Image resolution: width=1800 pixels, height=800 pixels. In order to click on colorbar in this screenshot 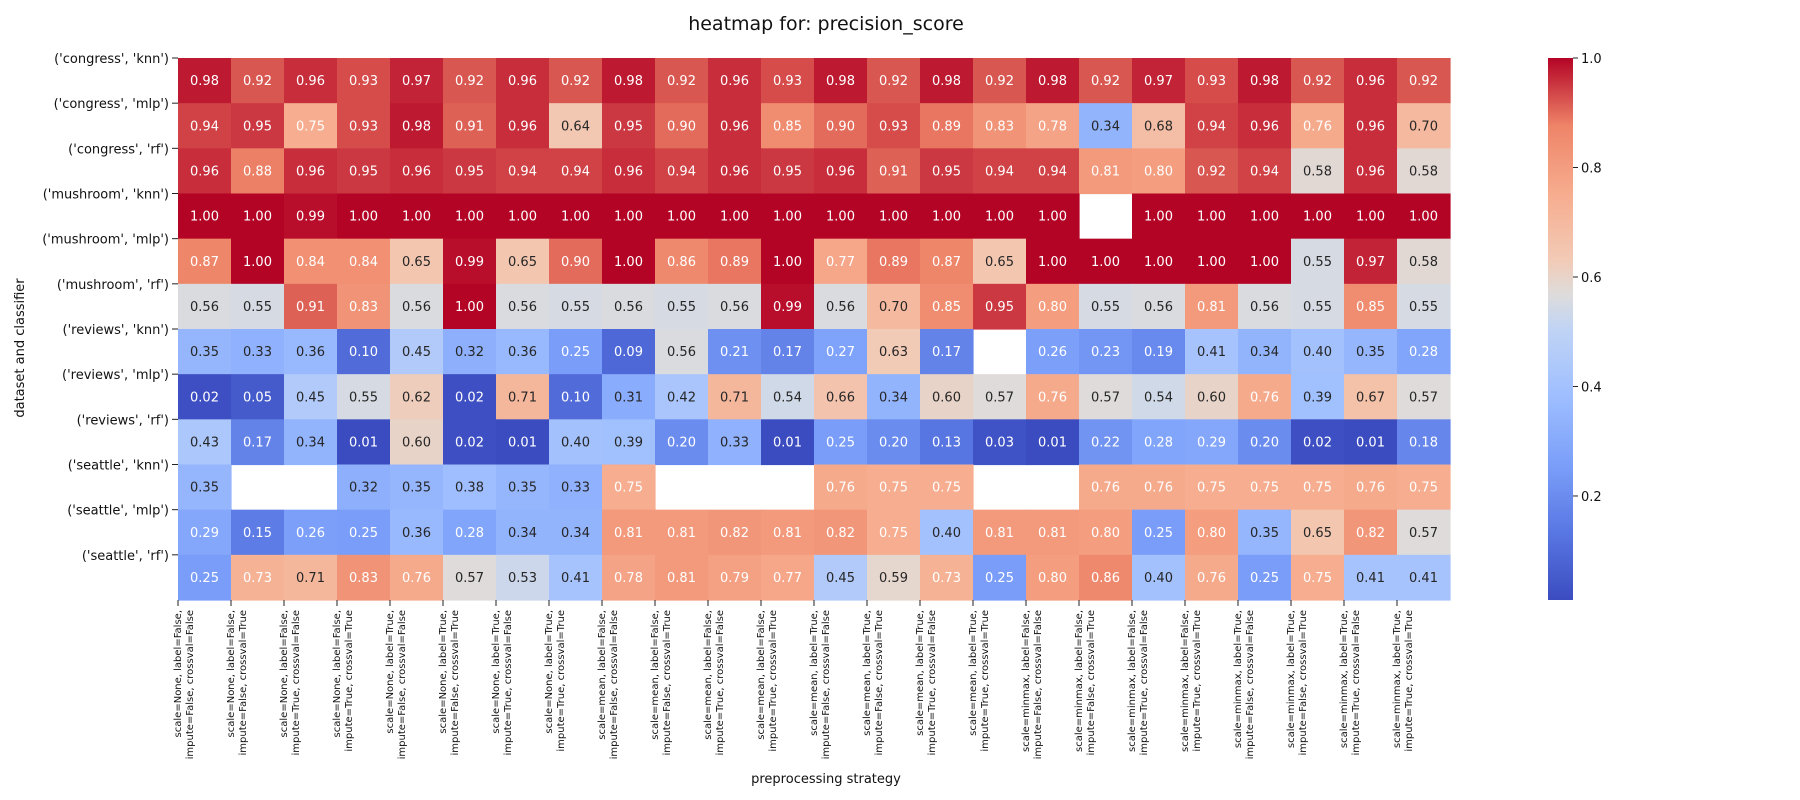, I will do `click(1560, 329)`.